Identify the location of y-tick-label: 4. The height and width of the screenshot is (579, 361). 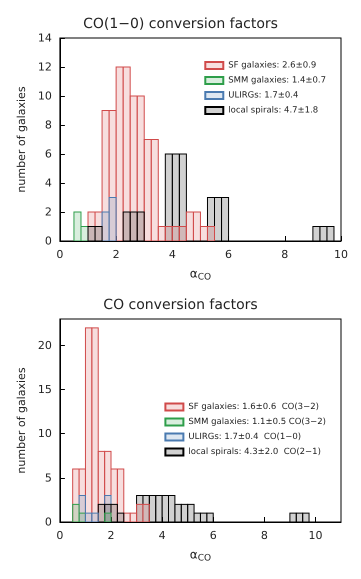
(48, 183).